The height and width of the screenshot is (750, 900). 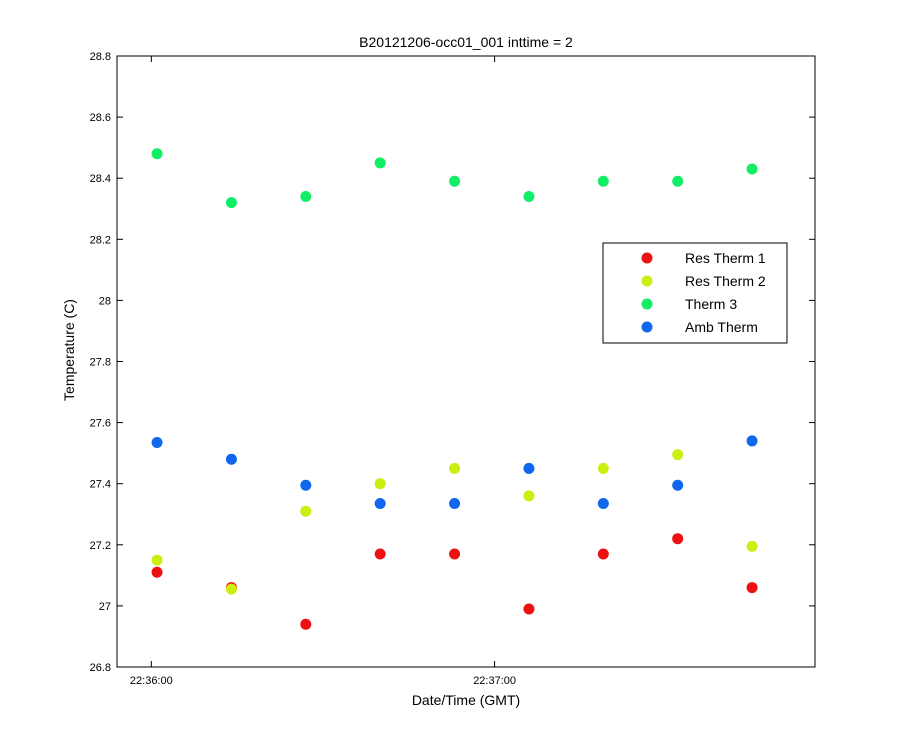 What do you see at coordinates (100, 240) in the screenshot?
I see `y-tick-label: 28.2` at bounding box center [100, 240].